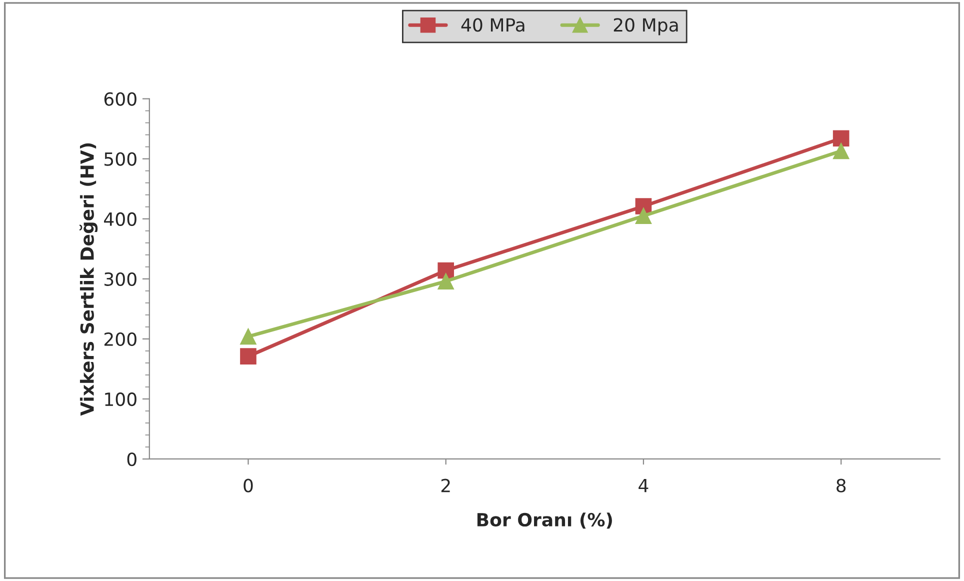 This screenshot has width=964, height=581. Describe the element at coordinates (544, 520) in the screenshot. I see `x-axis-title: Bor Oranı (%)` at that location.